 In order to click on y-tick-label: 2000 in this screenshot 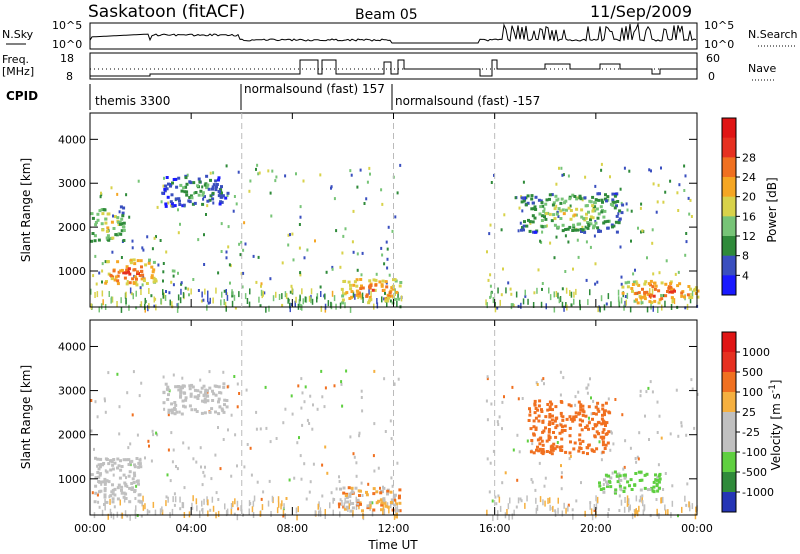, I will do `click(72, 435)`.